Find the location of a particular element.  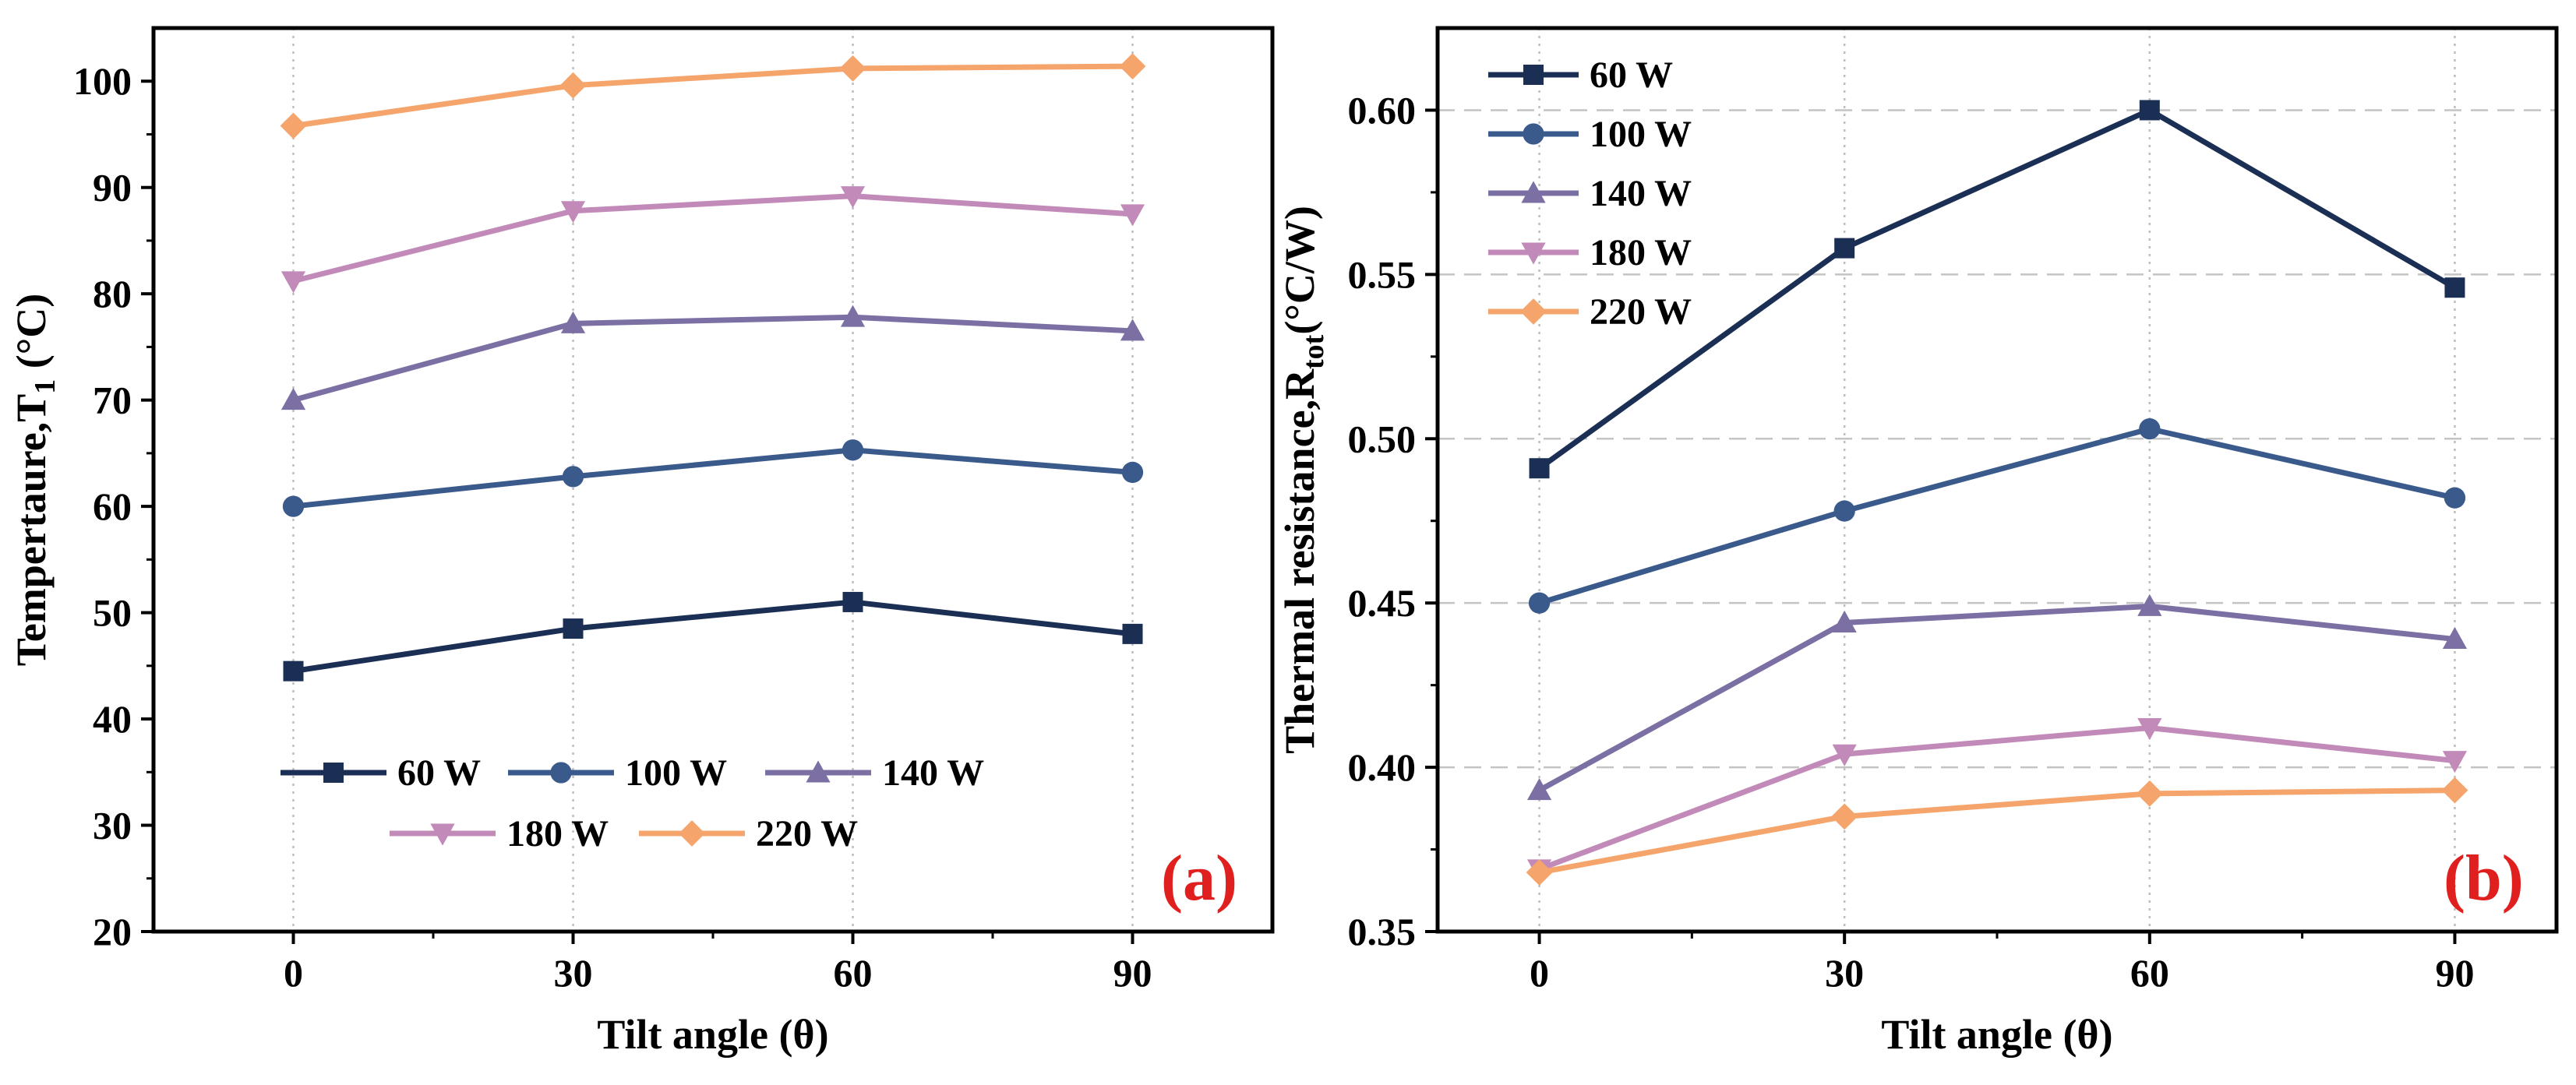

y-tick-label: 60 is located at coordinates (112, 506).